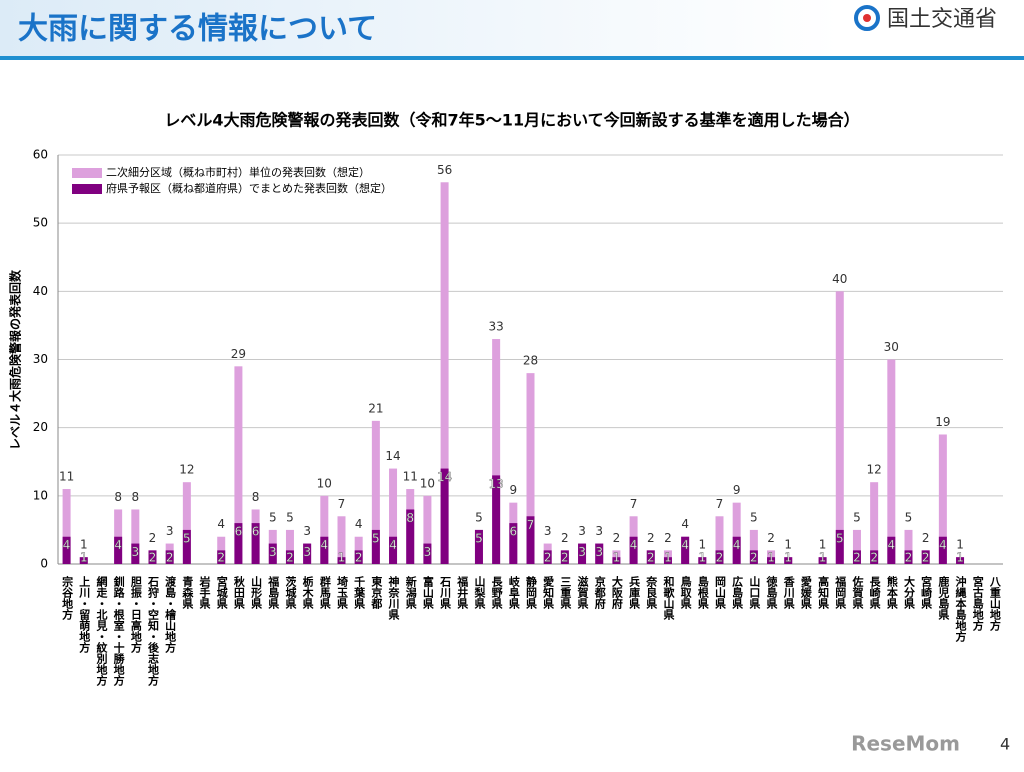 The height and width of the screenshot is (772, 1024). Describe the element at coordinates (290, 592) in the screenshot. I see `x-tick-label: 茨城県` at that location.